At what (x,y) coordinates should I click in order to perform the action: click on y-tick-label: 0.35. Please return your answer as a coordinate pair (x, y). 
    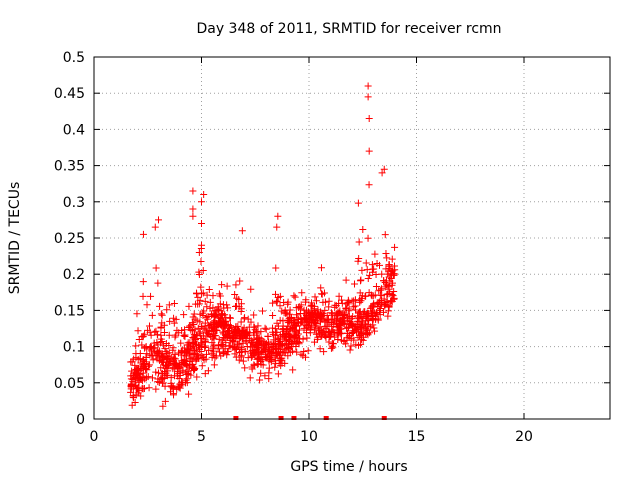
    Looking at the image, I should click on (69, 167).